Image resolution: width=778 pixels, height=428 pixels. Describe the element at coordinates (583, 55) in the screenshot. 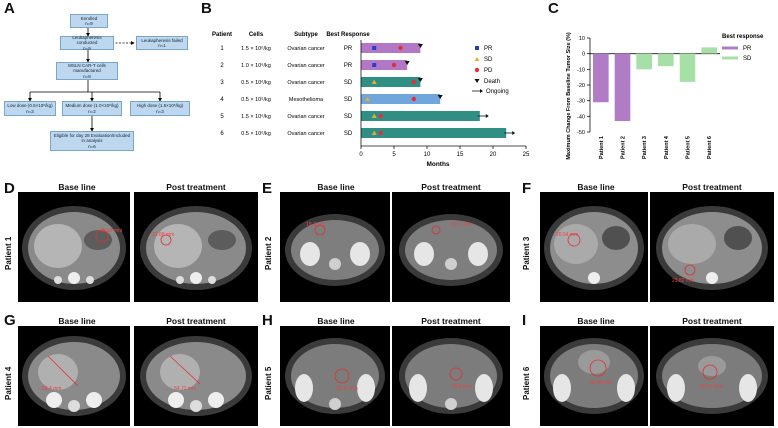

I see `waterfall-y-tick-label: 0` at that location.